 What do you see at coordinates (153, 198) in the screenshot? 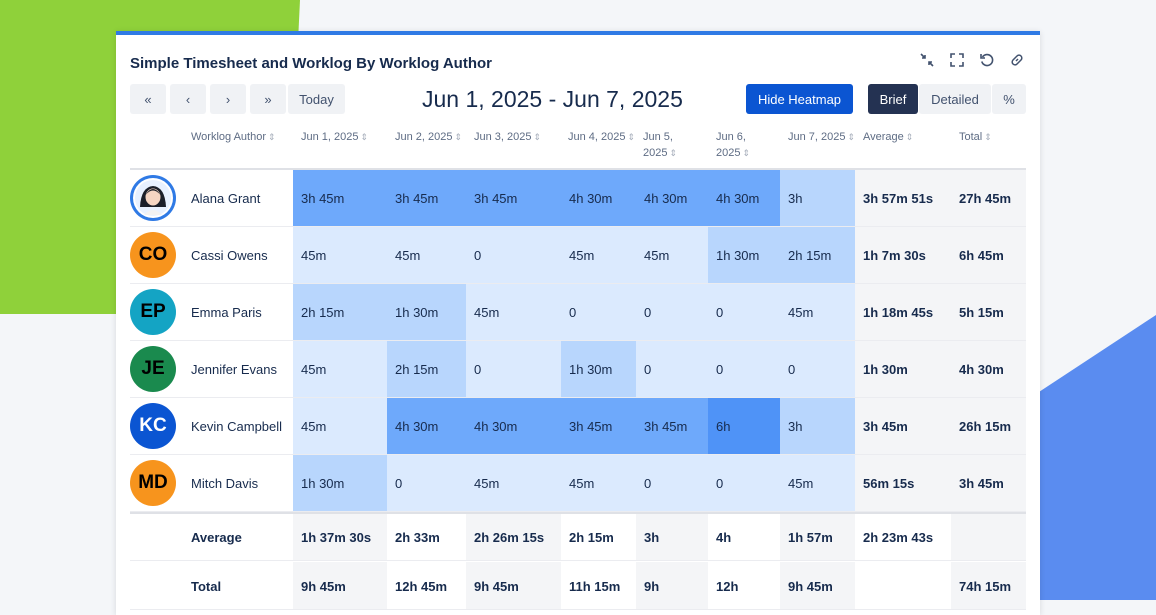
I see `person-avatar-icon` at bounding box center [153, 198].